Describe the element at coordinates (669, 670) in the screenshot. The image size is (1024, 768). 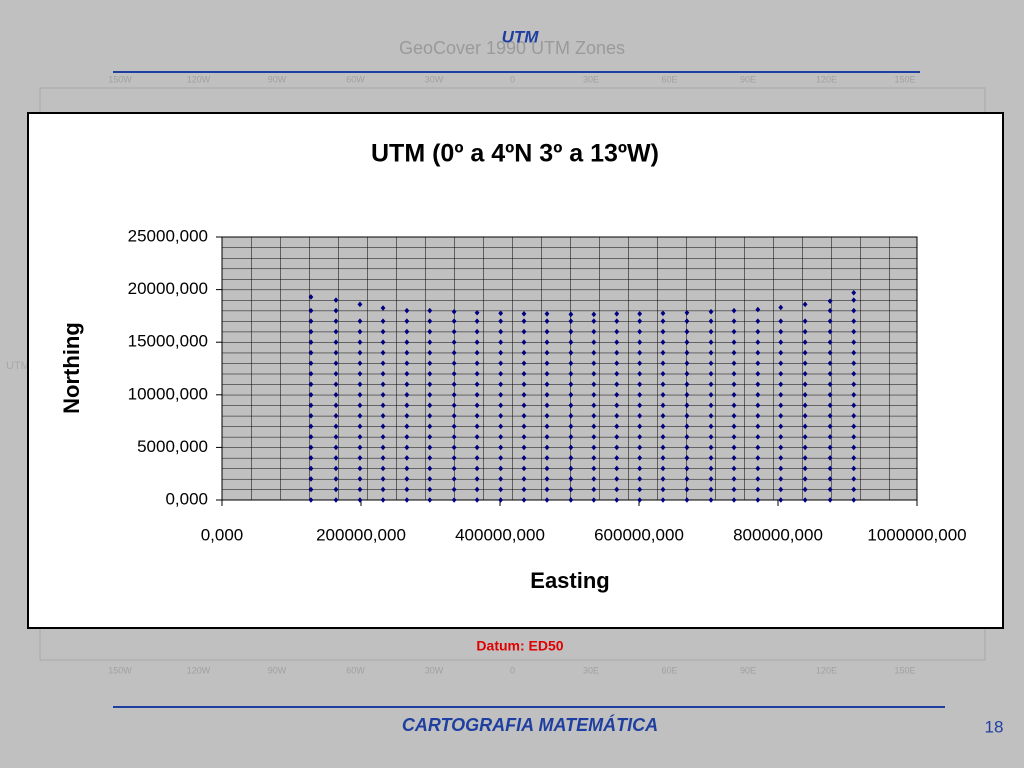
I see `map-label: 60E` at that location.